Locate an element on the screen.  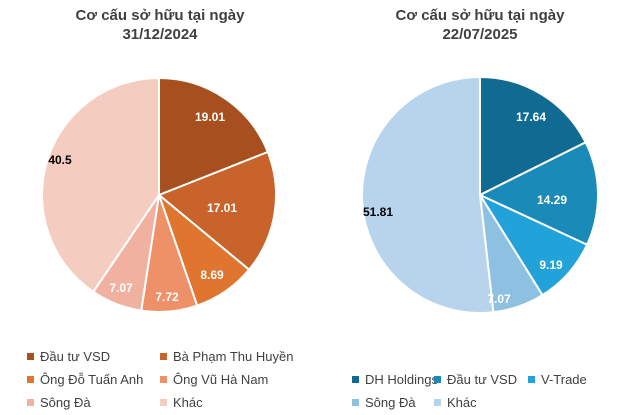
left-chart-title: Cơ cấu sở hữu tại ngày 31/12/2024 is located at coordinates (160, 25).